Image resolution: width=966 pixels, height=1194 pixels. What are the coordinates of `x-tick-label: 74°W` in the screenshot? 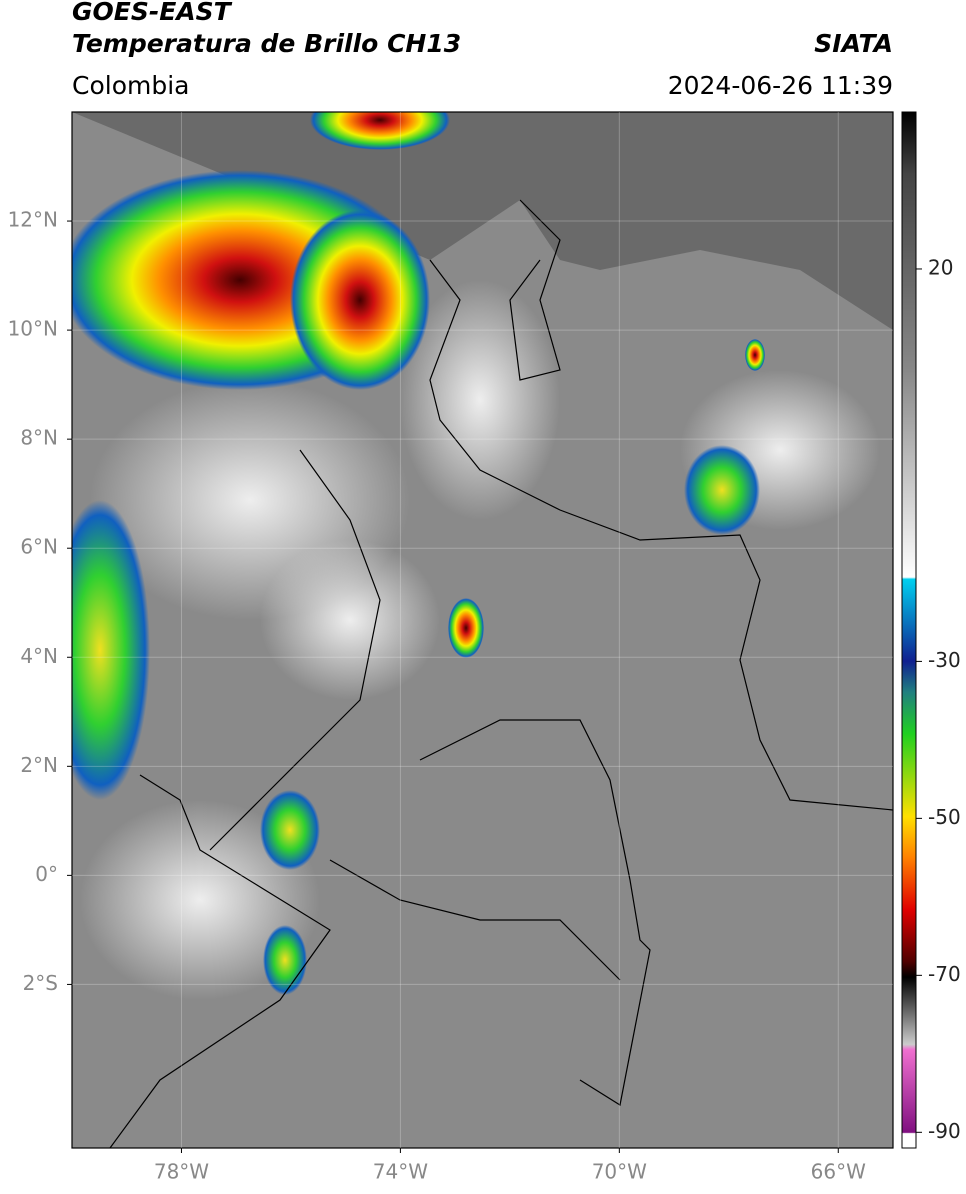 It's located at (400, 1172).